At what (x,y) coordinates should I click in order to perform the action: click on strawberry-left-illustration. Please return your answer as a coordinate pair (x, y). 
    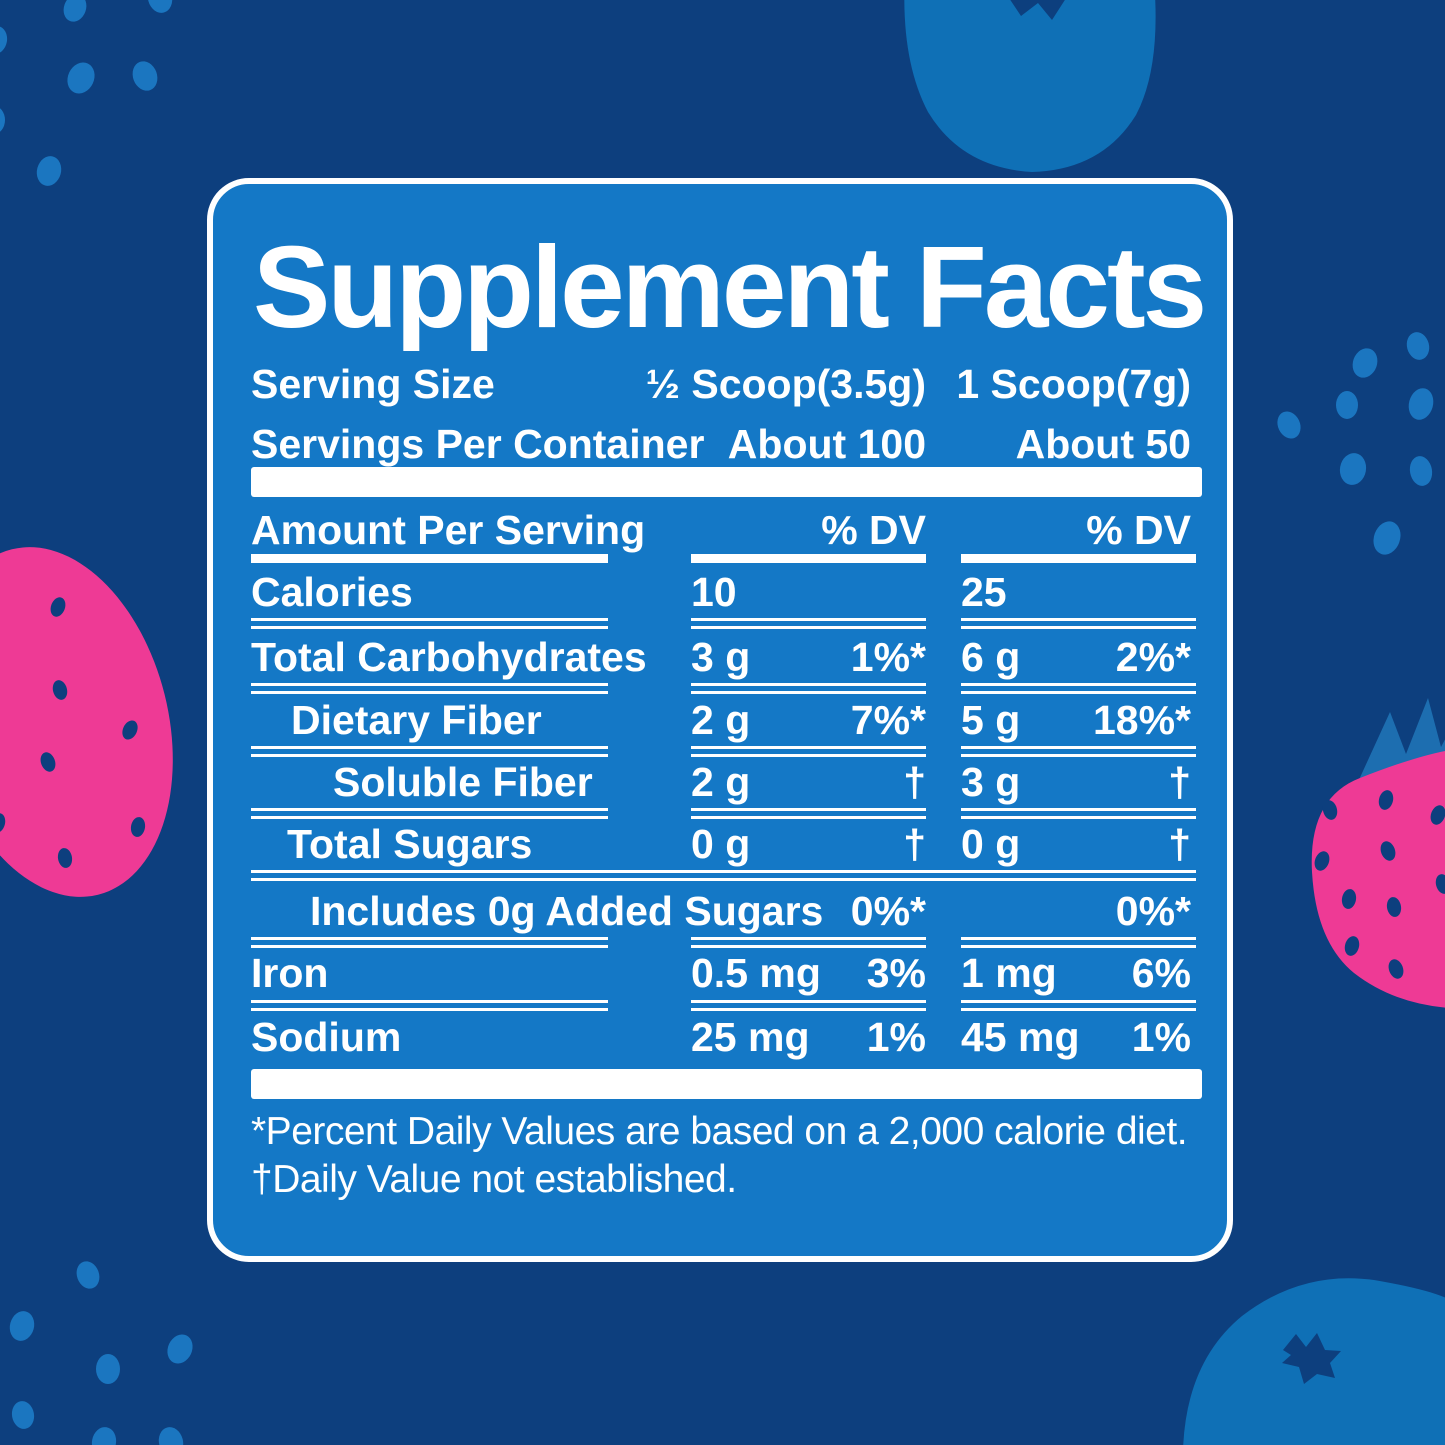
    Looking at the image, I should click on (86, 722).